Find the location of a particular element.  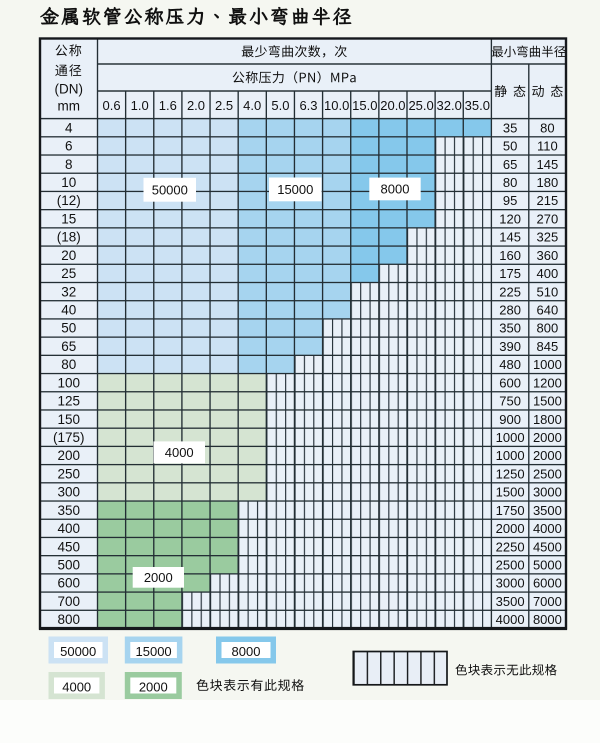

svg-text: 25 is located at coordinates (68, 273).